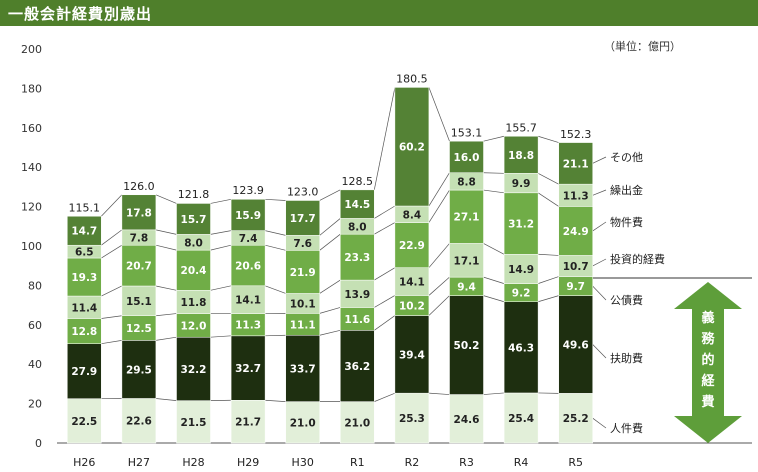 The height and width of the screenshot is (472, 758). I want to click on y-tick-label: 120, so click(31, 207).